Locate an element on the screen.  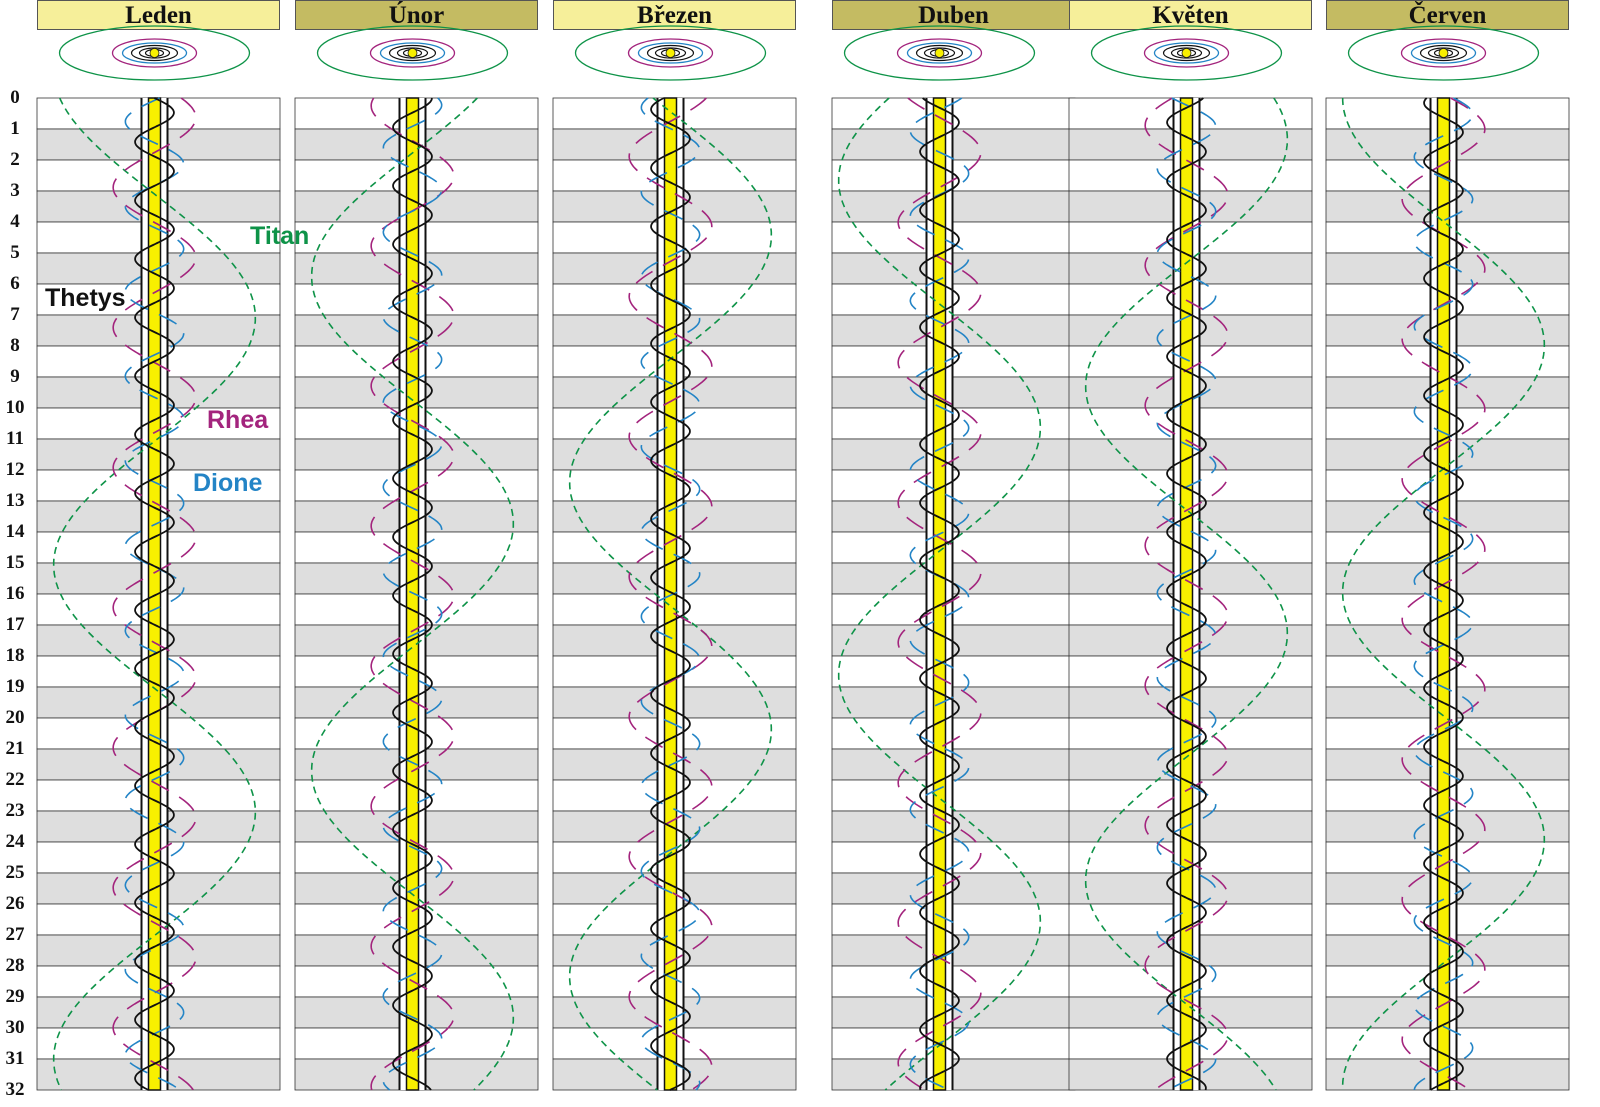
day-label: 5 is located at coordinates (15, 252).